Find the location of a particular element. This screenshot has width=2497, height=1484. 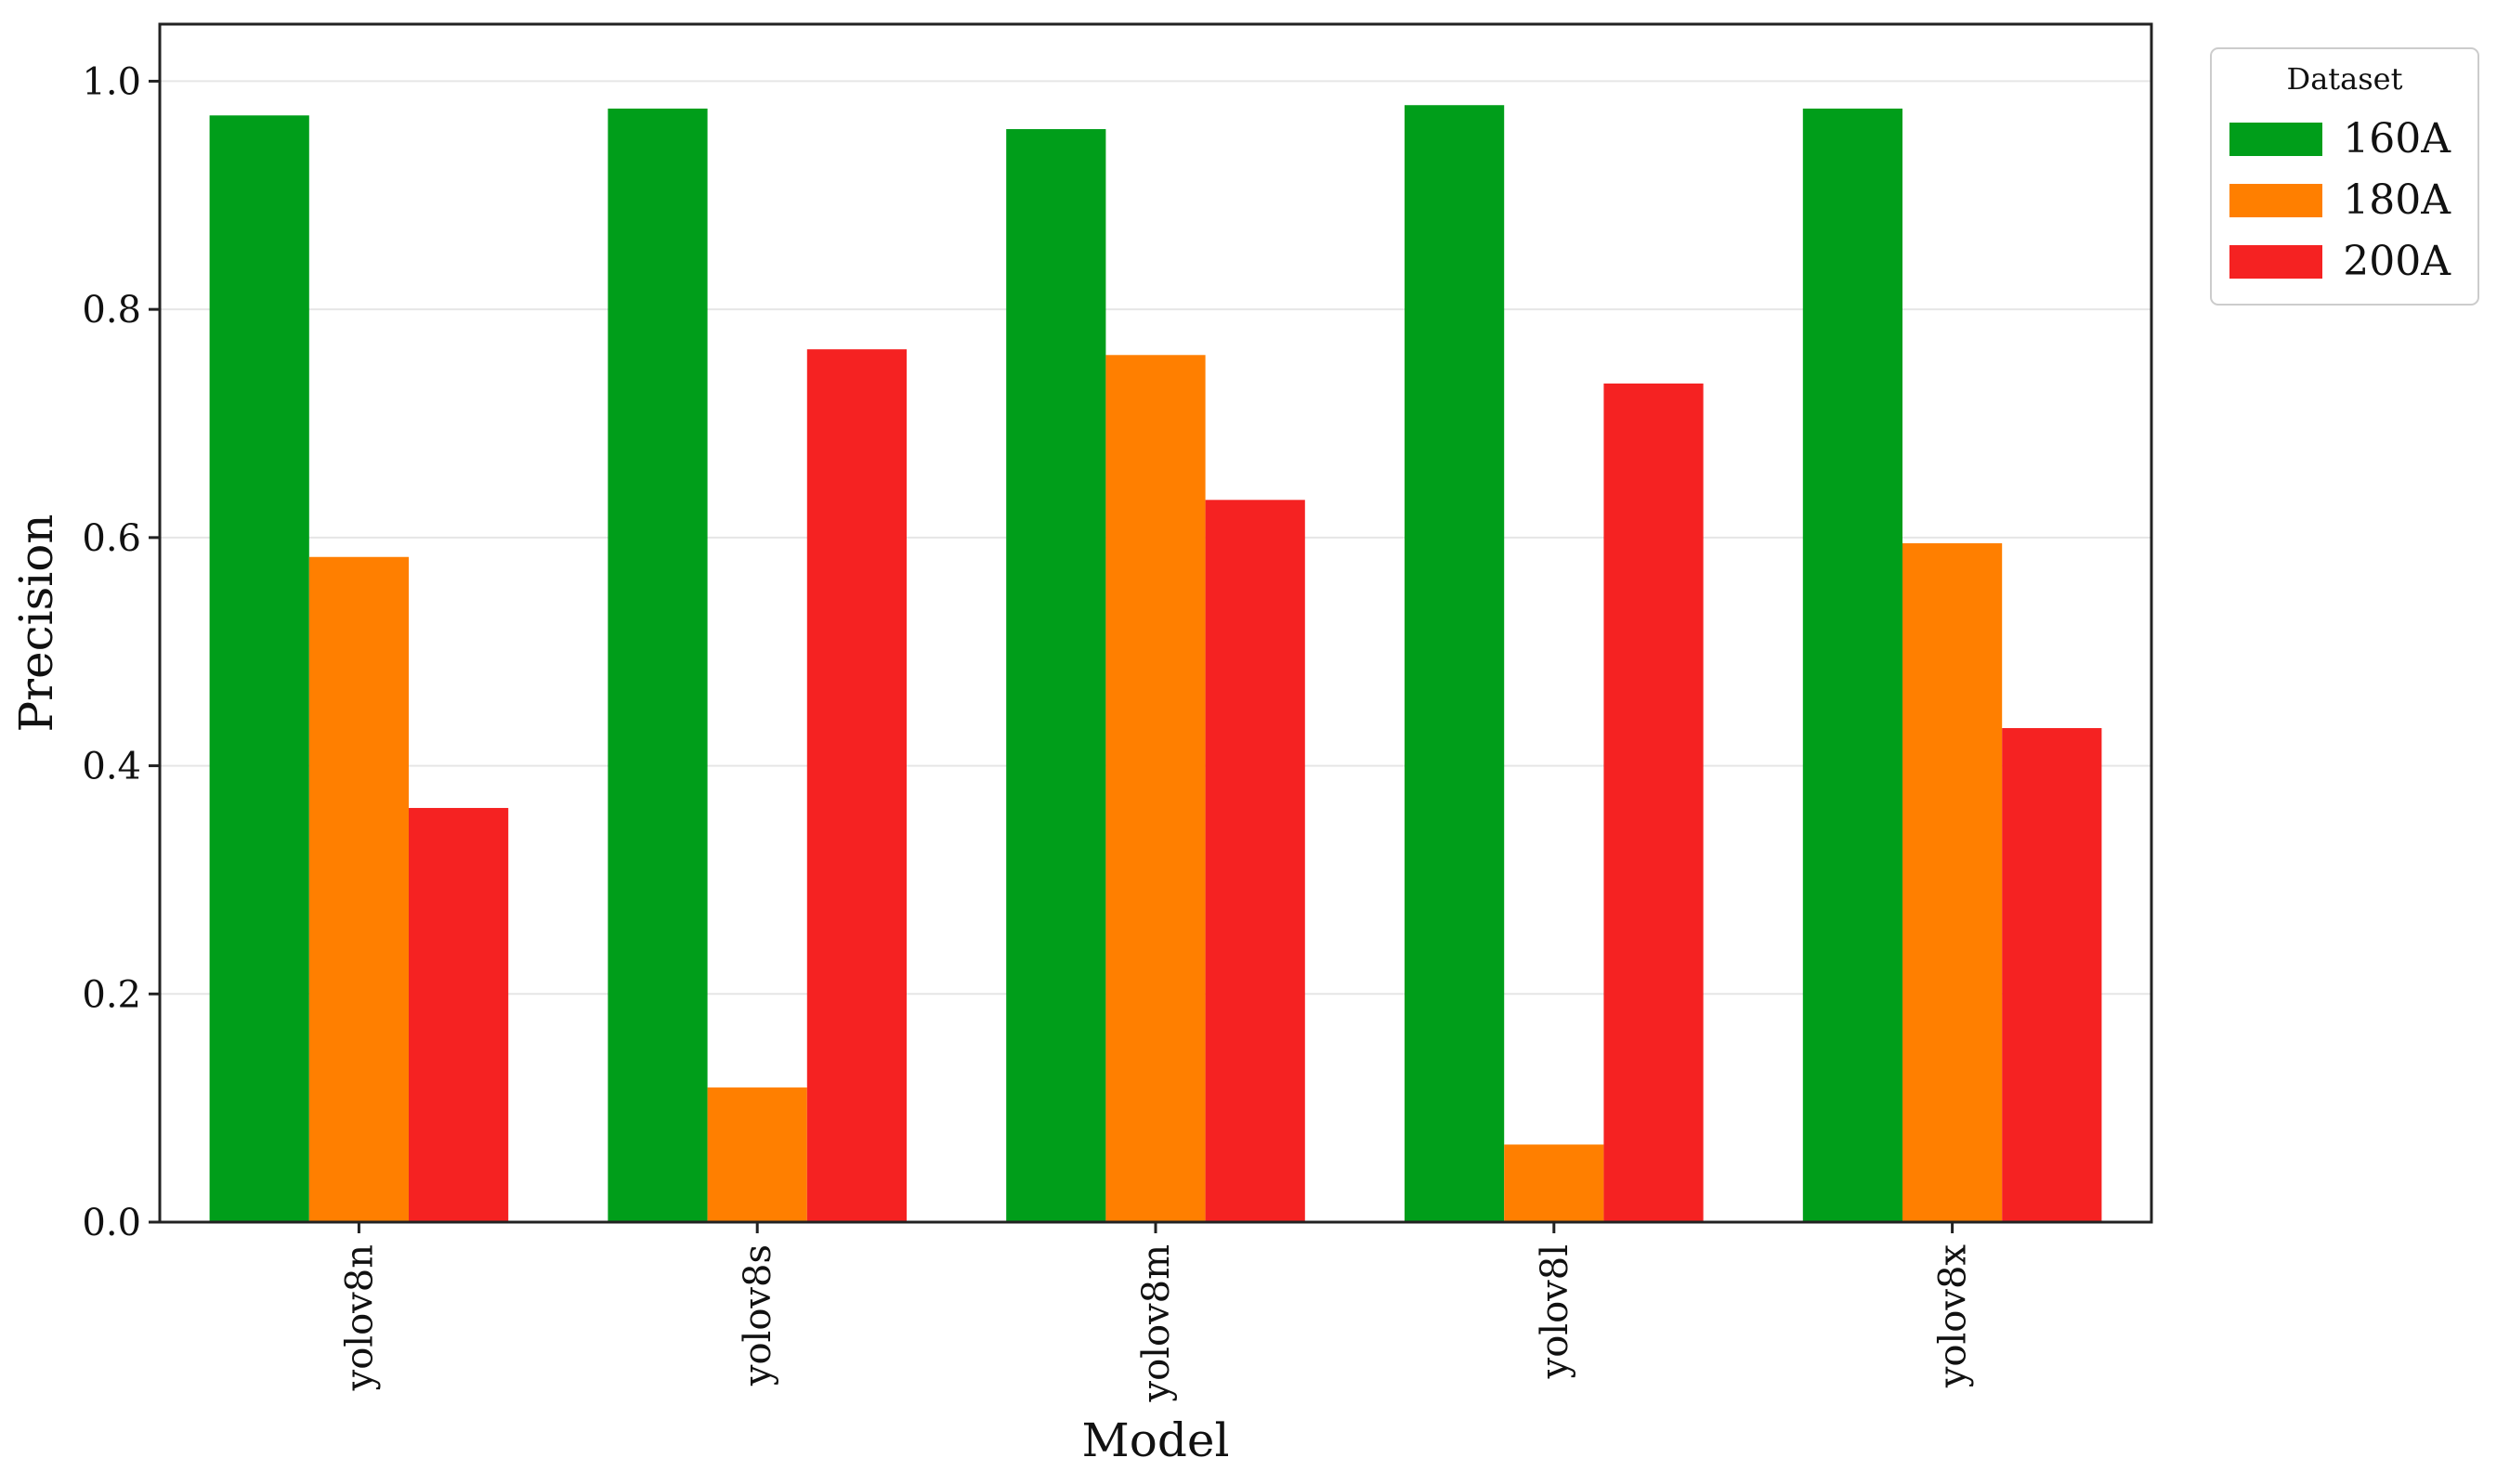

legend-swatch-160A is located at coordinates (2275, 139).